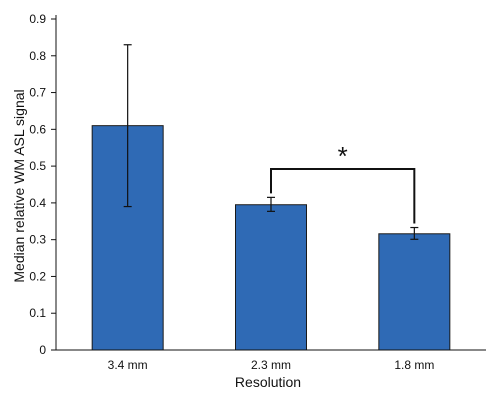  What do you see at coordinates (42, 350) in the screenshot?
I see `y-tick-label: 0` at bounding box center [42, 350].